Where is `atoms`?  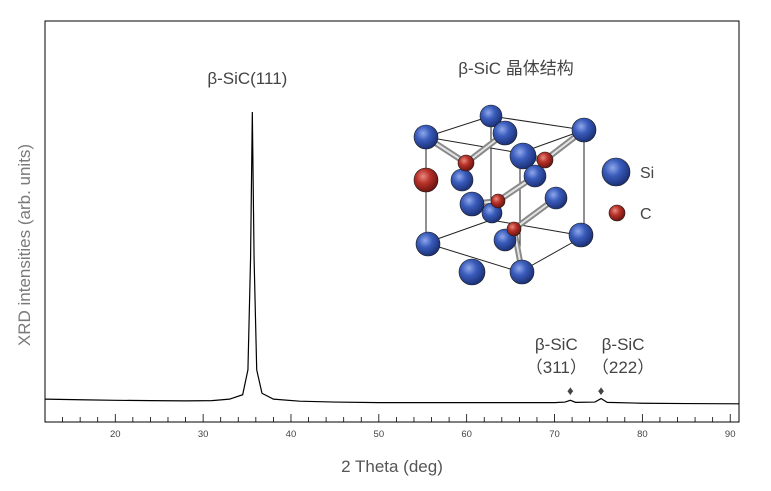
atoms is located at coordinates (505, 195).